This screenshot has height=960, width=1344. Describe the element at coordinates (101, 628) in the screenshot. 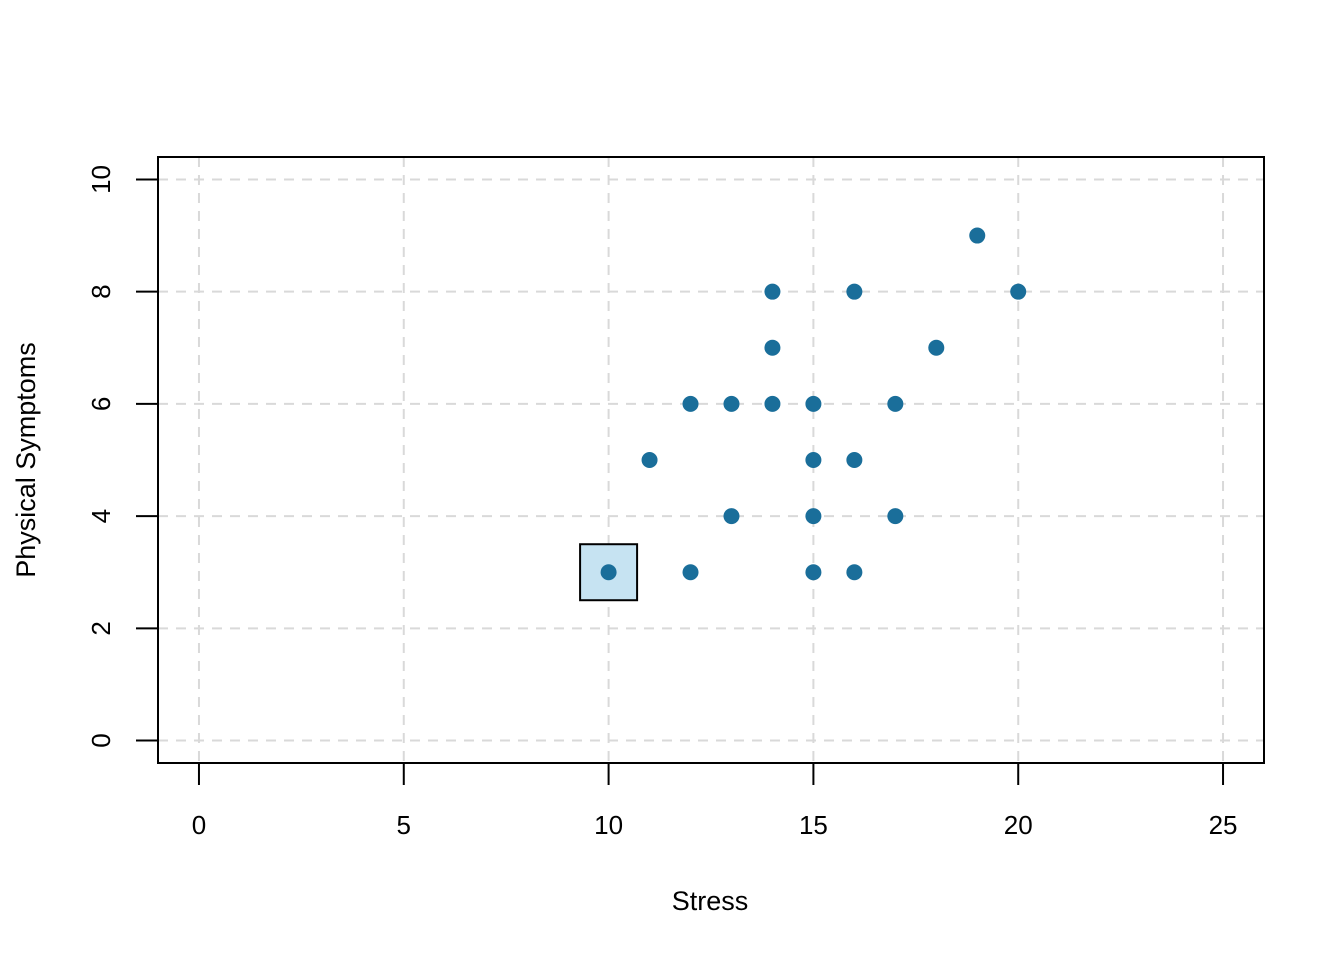

I see `y-tick-label: 2` at that location.